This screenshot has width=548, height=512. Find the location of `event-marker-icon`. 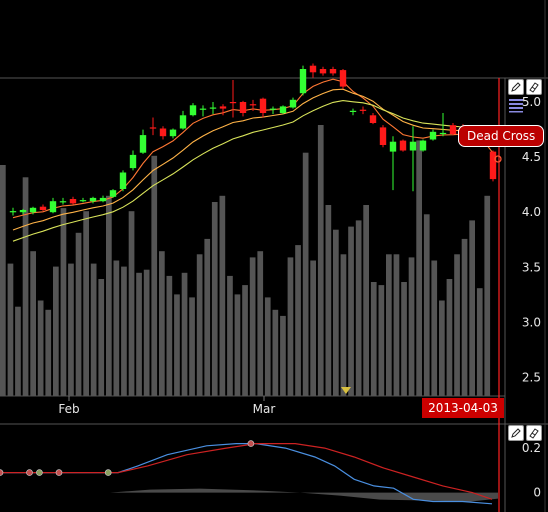

event-marker-icon is located at coordinates (346, 390).